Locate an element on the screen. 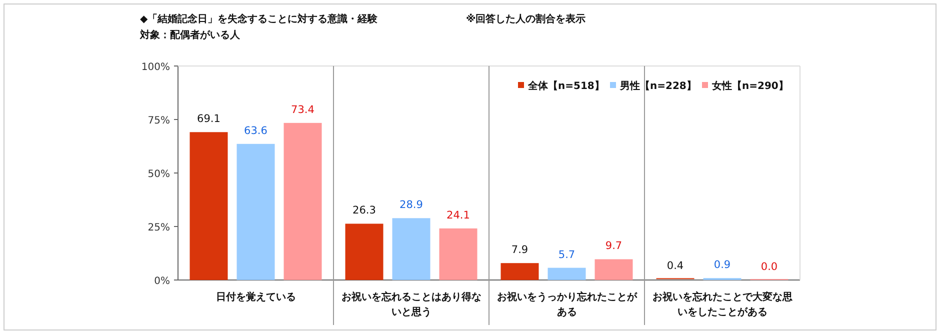 The width and height of the screenshot is (940, 334). data-label: 69.1 is located at coordinates (208, 119).